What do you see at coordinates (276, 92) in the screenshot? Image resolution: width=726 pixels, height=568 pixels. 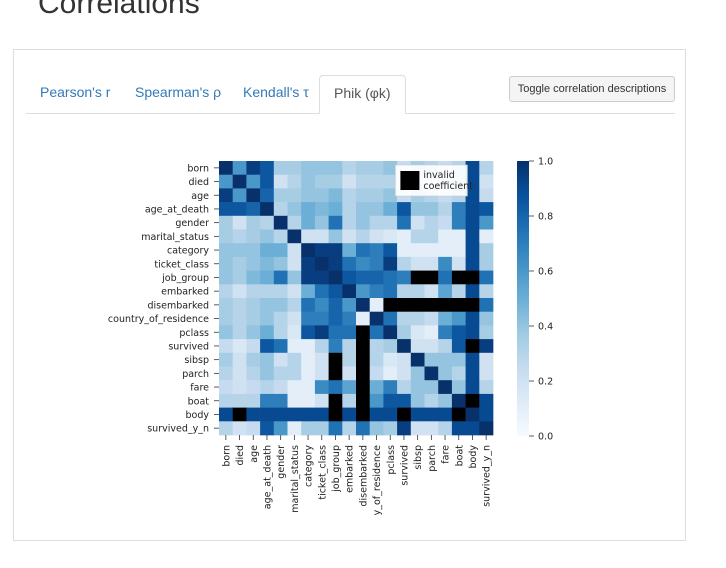 I see `tab-kendall: Kendall's τ` at bounding box center [276, 92].